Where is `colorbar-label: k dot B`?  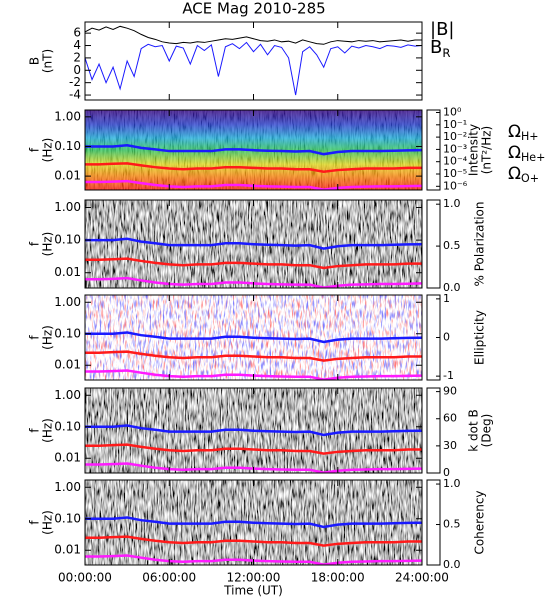
colorbar-label: k dot B is located at coordinates (474, 430).